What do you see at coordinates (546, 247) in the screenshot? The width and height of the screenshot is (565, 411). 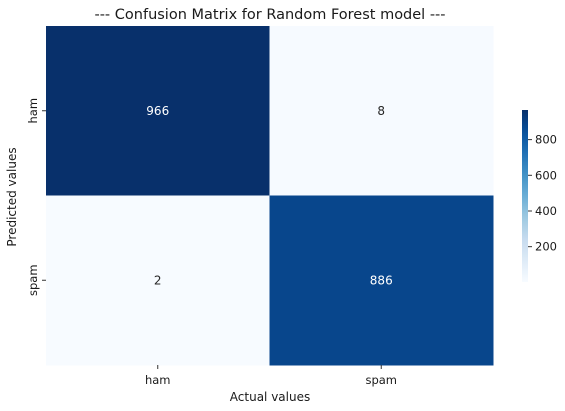 I see `colorbar-tick-label: 200` at bounding box center [546, 247].